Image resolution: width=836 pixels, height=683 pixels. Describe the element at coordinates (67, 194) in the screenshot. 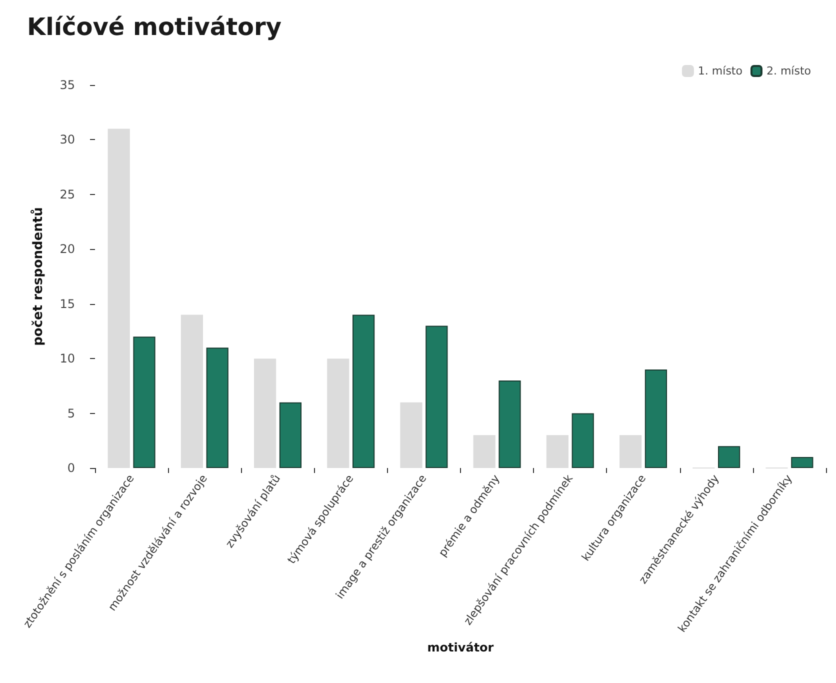

I see `y-tick-label: 25` at that location.